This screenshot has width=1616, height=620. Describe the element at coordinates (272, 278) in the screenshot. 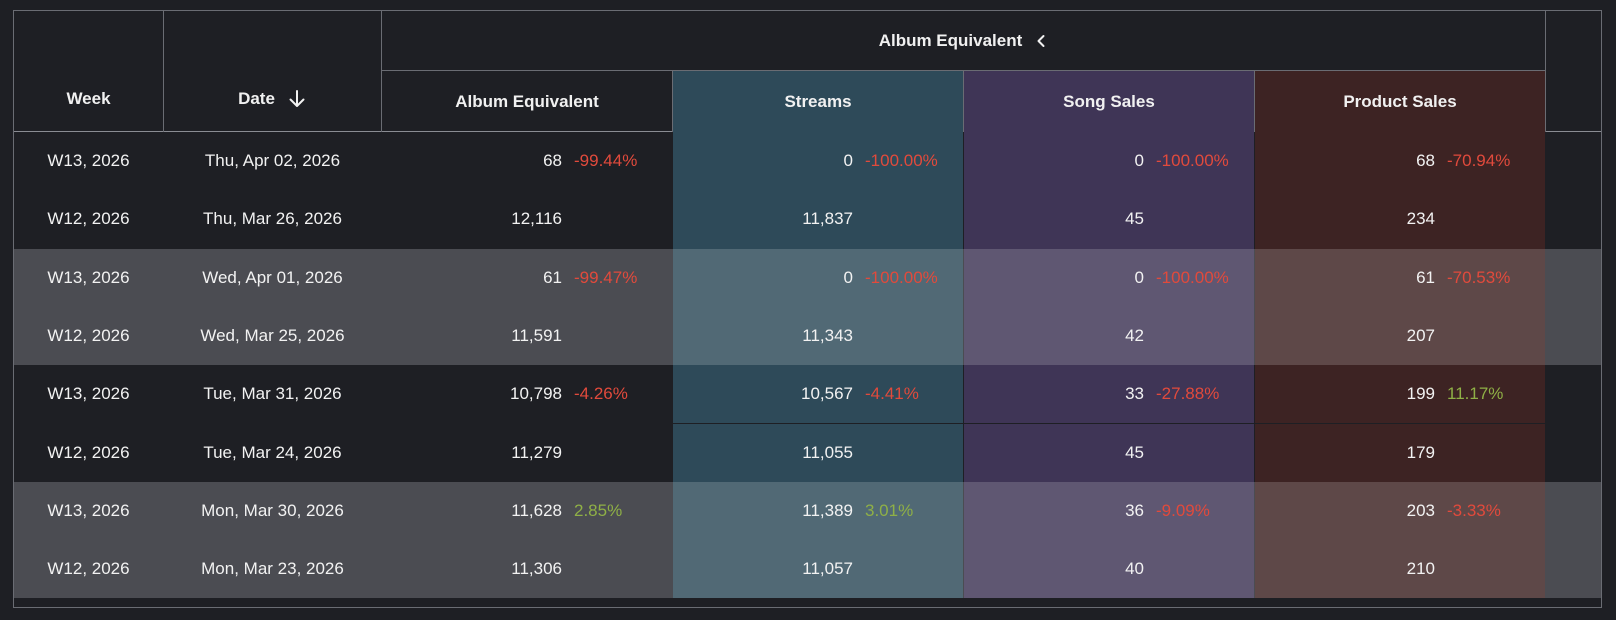

I see `date-cell: Wed, Apr 01, 2026` at that location.